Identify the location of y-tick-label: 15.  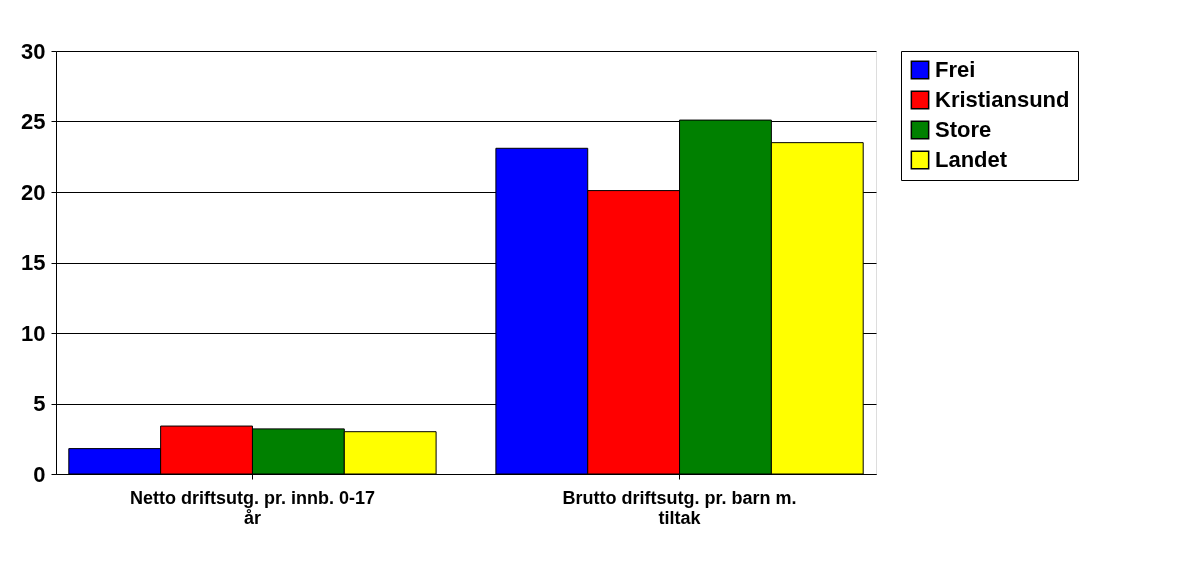
(33, 262).